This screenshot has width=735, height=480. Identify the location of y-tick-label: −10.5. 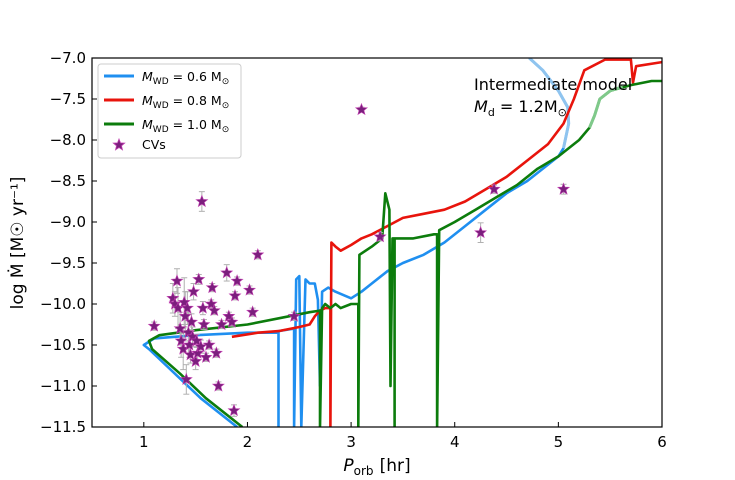
(63, 345).